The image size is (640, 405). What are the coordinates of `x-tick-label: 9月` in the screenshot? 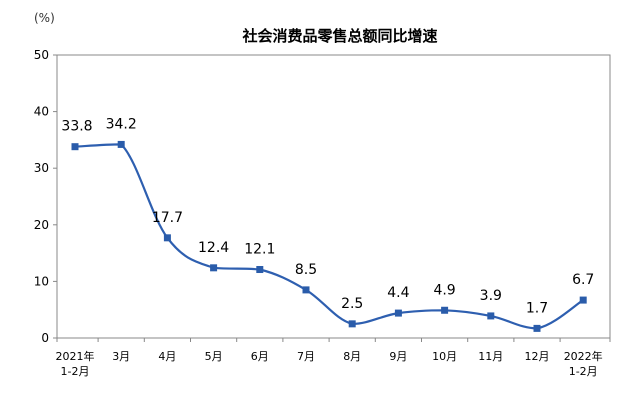 It's located at (398, 356).